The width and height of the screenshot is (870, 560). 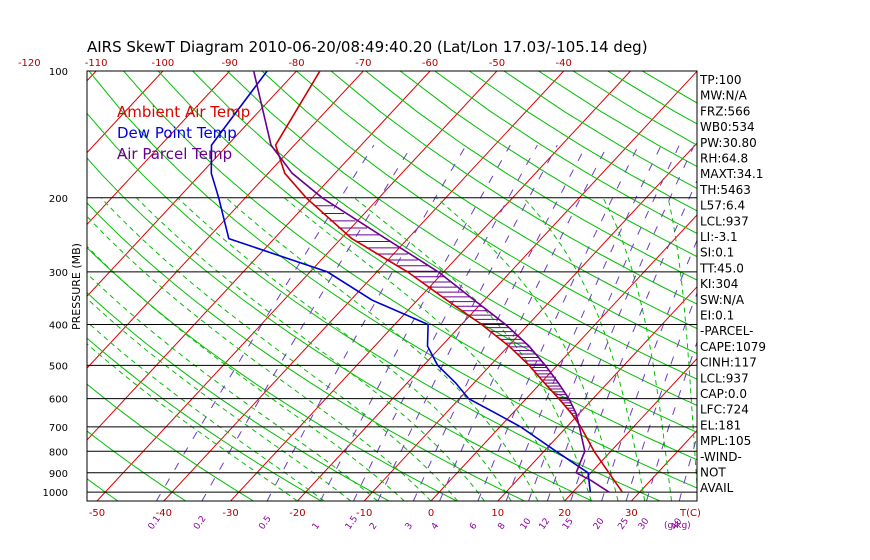 What do you see at coordinates (58, 400) in the screenshot?
I see `pressure-tick: 600` at bounding box center [58, 400].